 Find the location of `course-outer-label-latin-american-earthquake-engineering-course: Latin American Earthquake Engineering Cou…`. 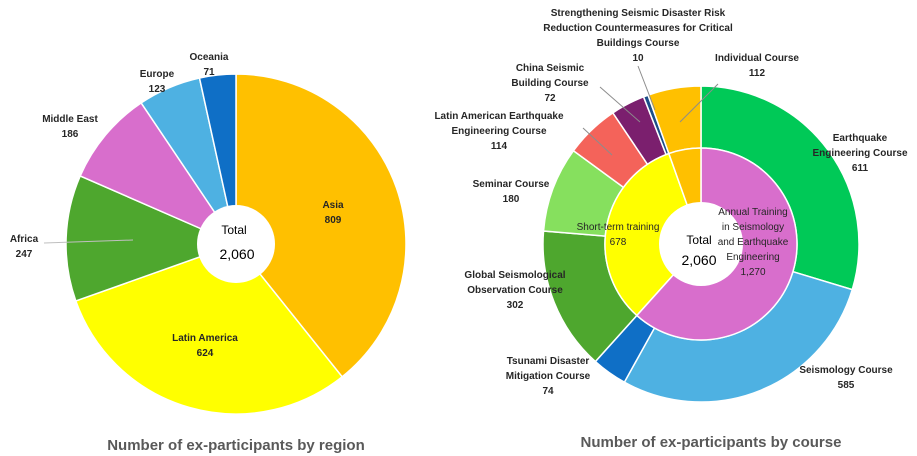

course-outer-label-latin-american-earthquake-engineering-course: Latin American Earthquake Engineering Cou… is located at coordinates (499, 131).